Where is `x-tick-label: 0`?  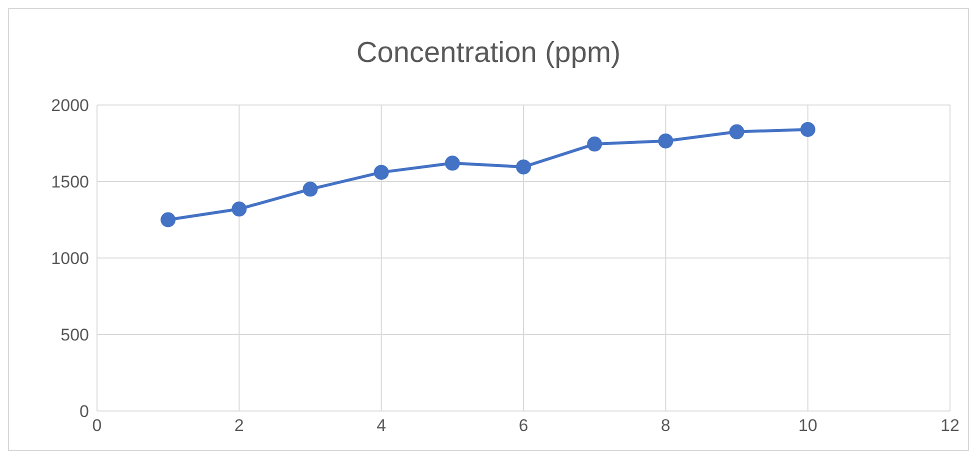 x-tick-label: 0 is located at coordinates (97, 426).